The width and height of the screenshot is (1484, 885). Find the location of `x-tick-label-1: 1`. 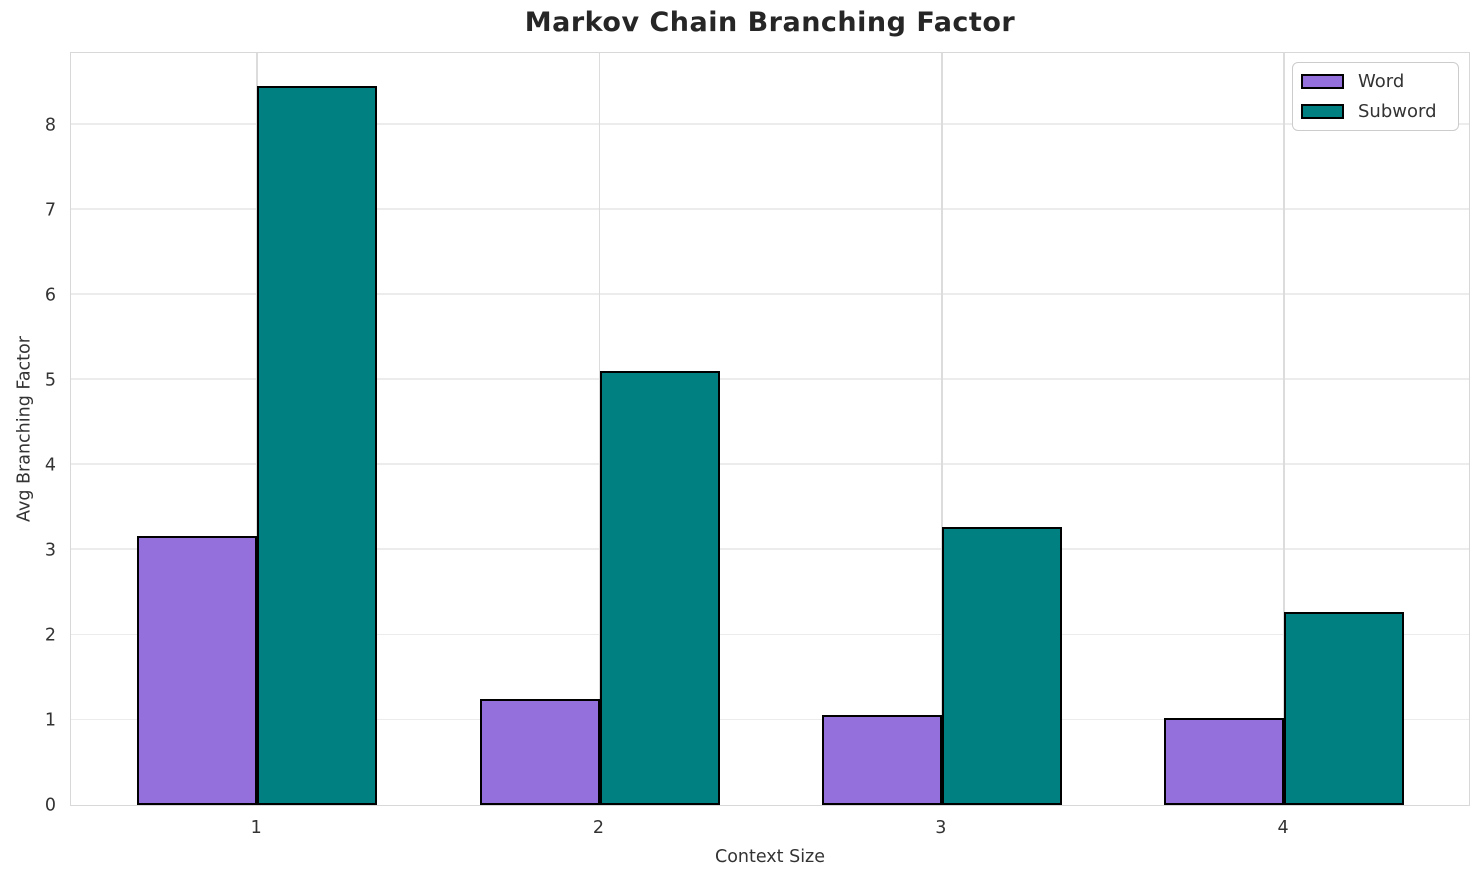

x-tick-label-1: 1 is located at coordinates (256, 828).